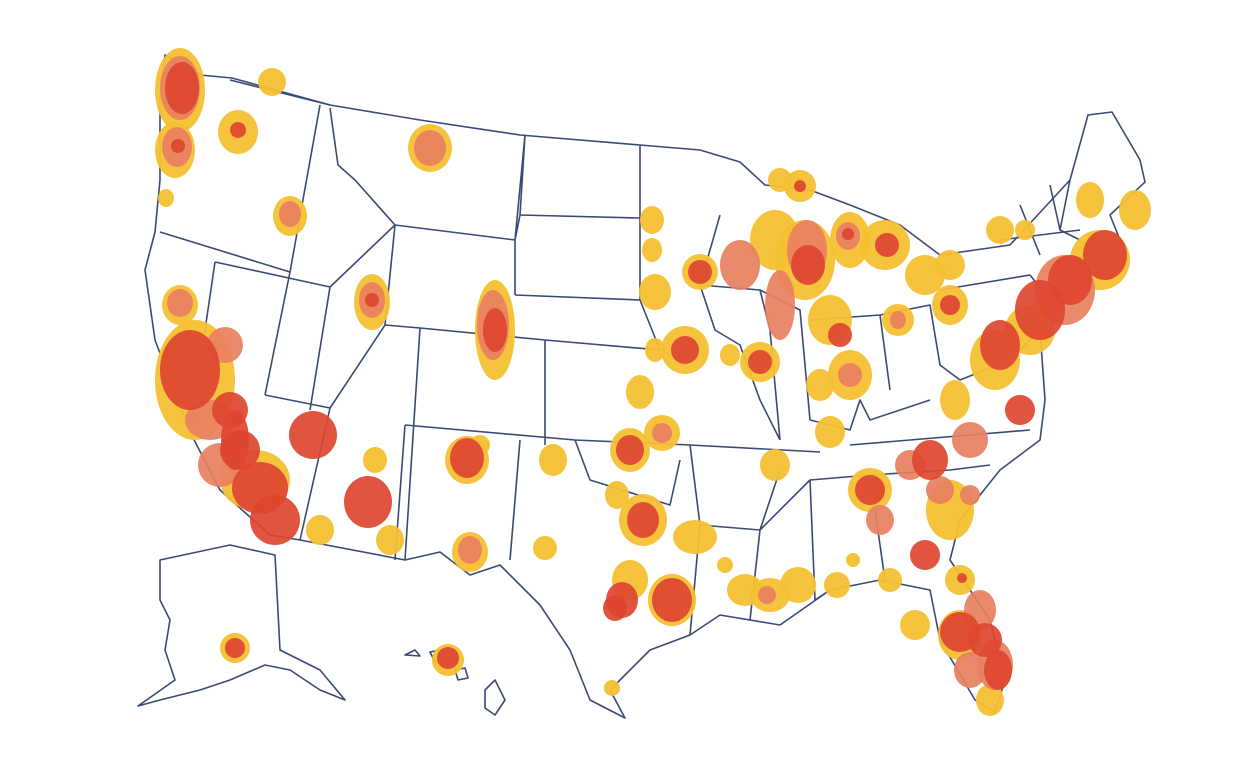  I want to click on alaska, so click(241, 625).